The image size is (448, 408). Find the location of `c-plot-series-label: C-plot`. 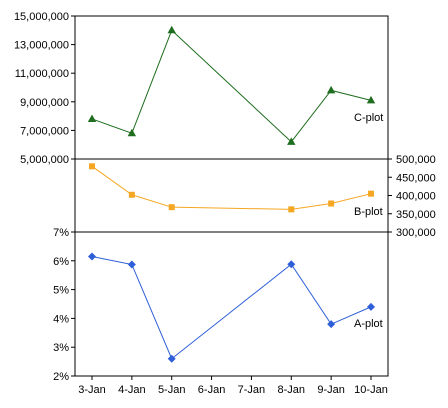

c-plot-series-label: C-plot is located at coordinates (368, 118).